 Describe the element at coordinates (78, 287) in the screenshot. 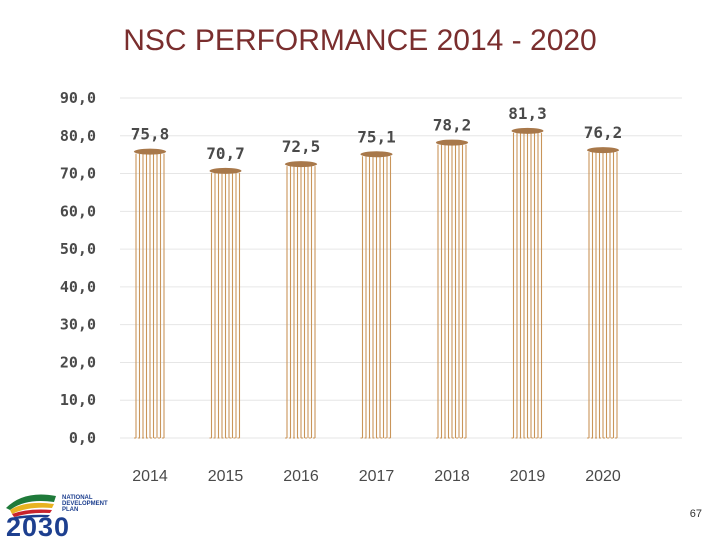

I see `y-tick-label: 40,0` at that location.